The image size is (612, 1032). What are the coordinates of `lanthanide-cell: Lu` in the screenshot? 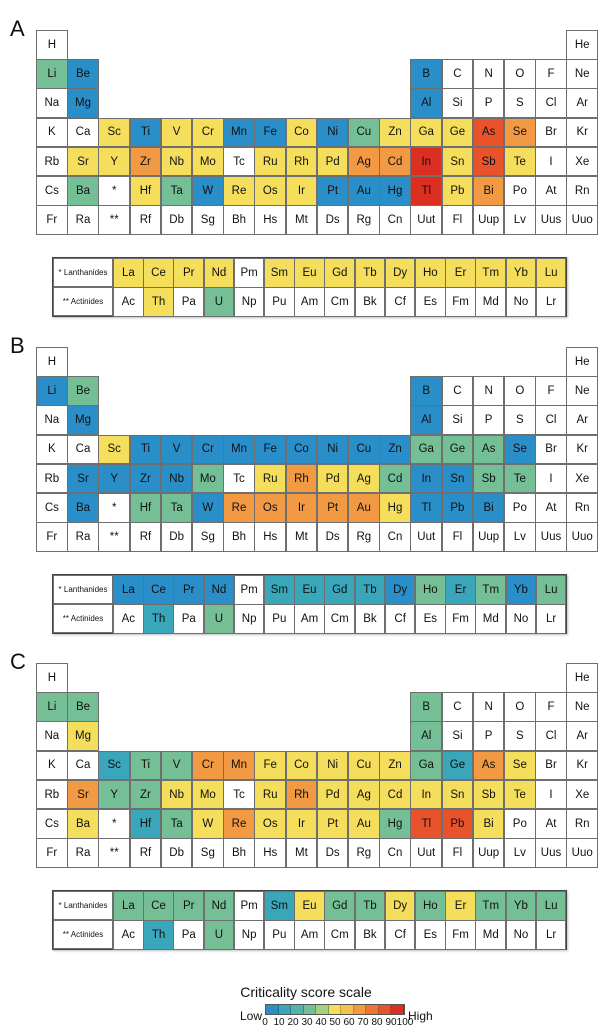 It's located at (551, 906).